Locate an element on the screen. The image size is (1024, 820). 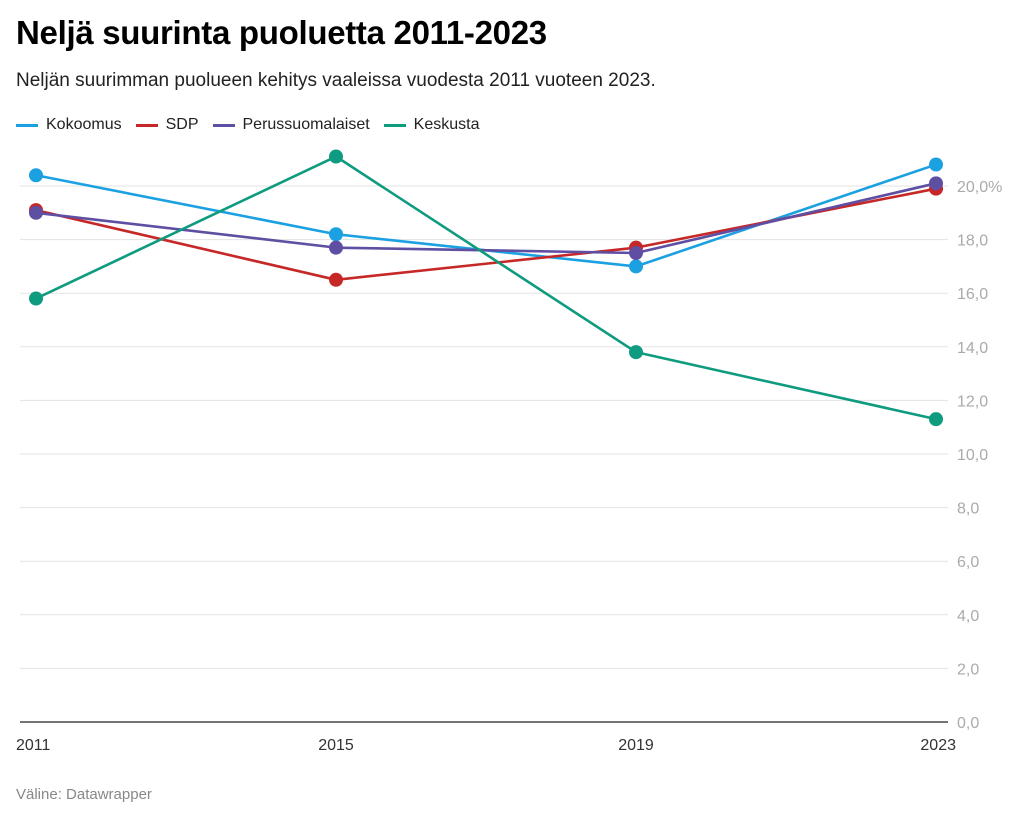
legend: Kokoomus SDP Perussuomalaiset Keskusta is located at coordinates (247, 125).